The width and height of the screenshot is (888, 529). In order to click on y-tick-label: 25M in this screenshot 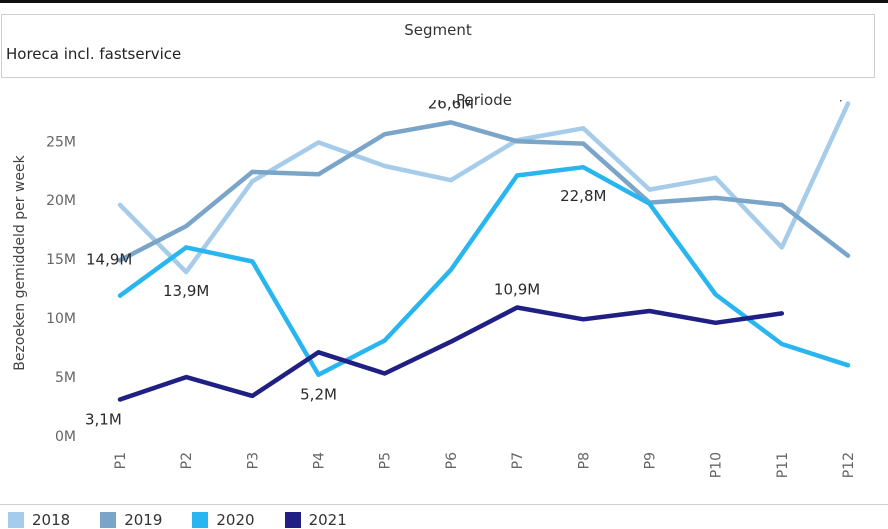, I will do `click(61, 142)`.